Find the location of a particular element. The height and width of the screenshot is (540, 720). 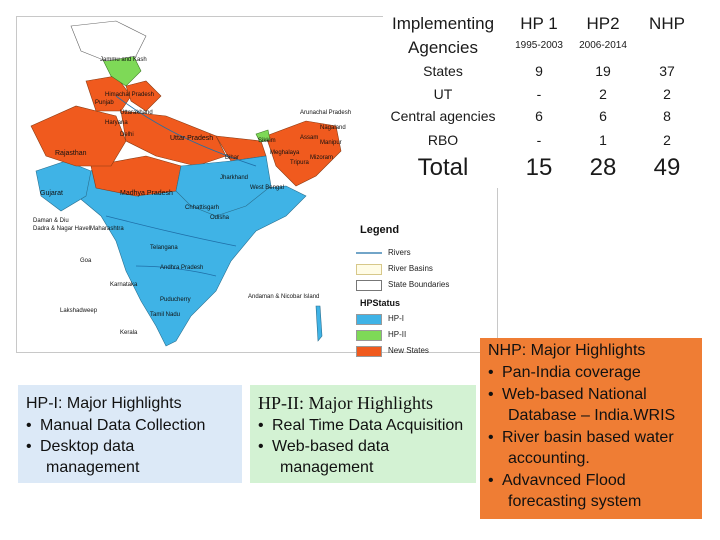

map-label-uk: Uttarakhand is located at coordinates (136, 113).